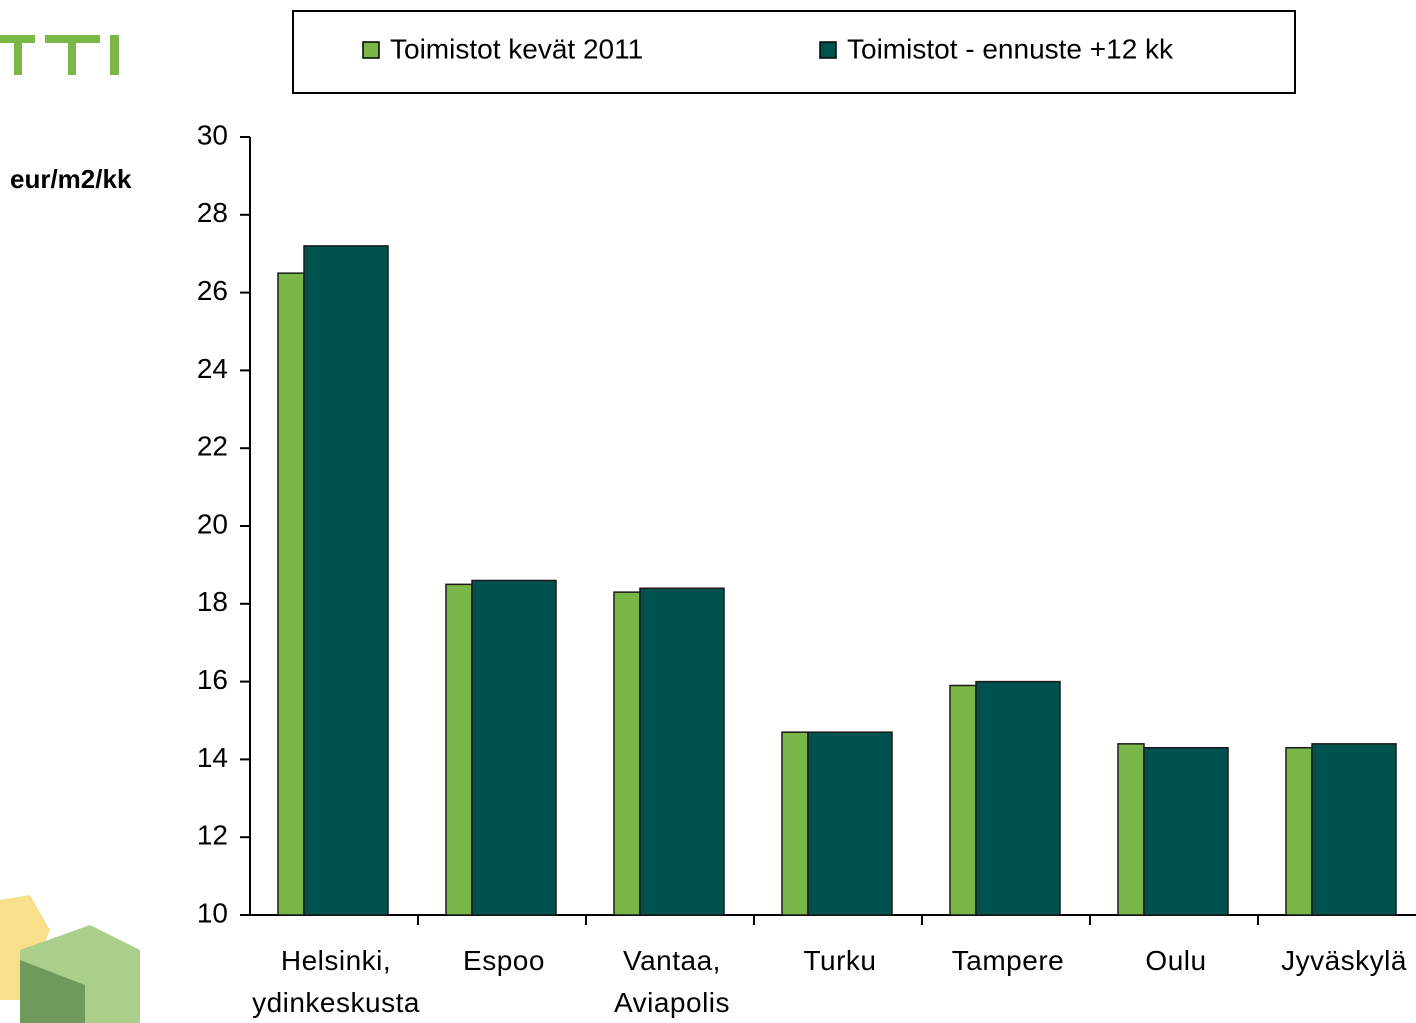 This screenshot has height=1023, width=1416. Describe the element at coordinates (504, 960) in the screenshot. I see `x-tick-label: Espoo` at that location.